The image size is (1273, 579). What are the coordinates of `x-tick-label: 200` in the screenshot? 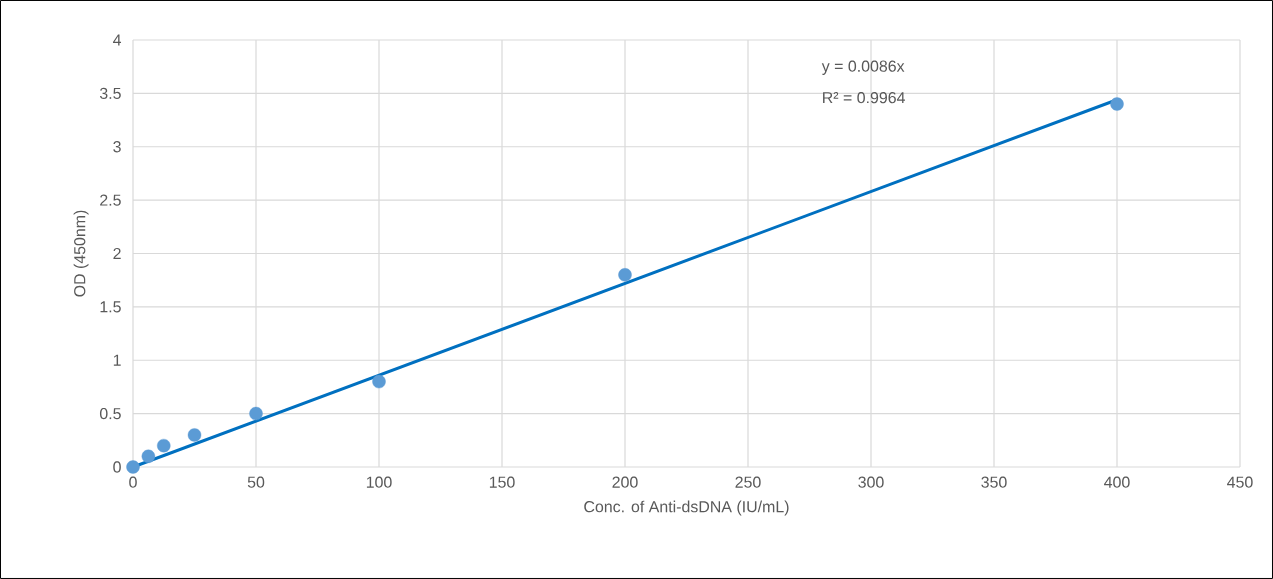 It's located at (625, 482).